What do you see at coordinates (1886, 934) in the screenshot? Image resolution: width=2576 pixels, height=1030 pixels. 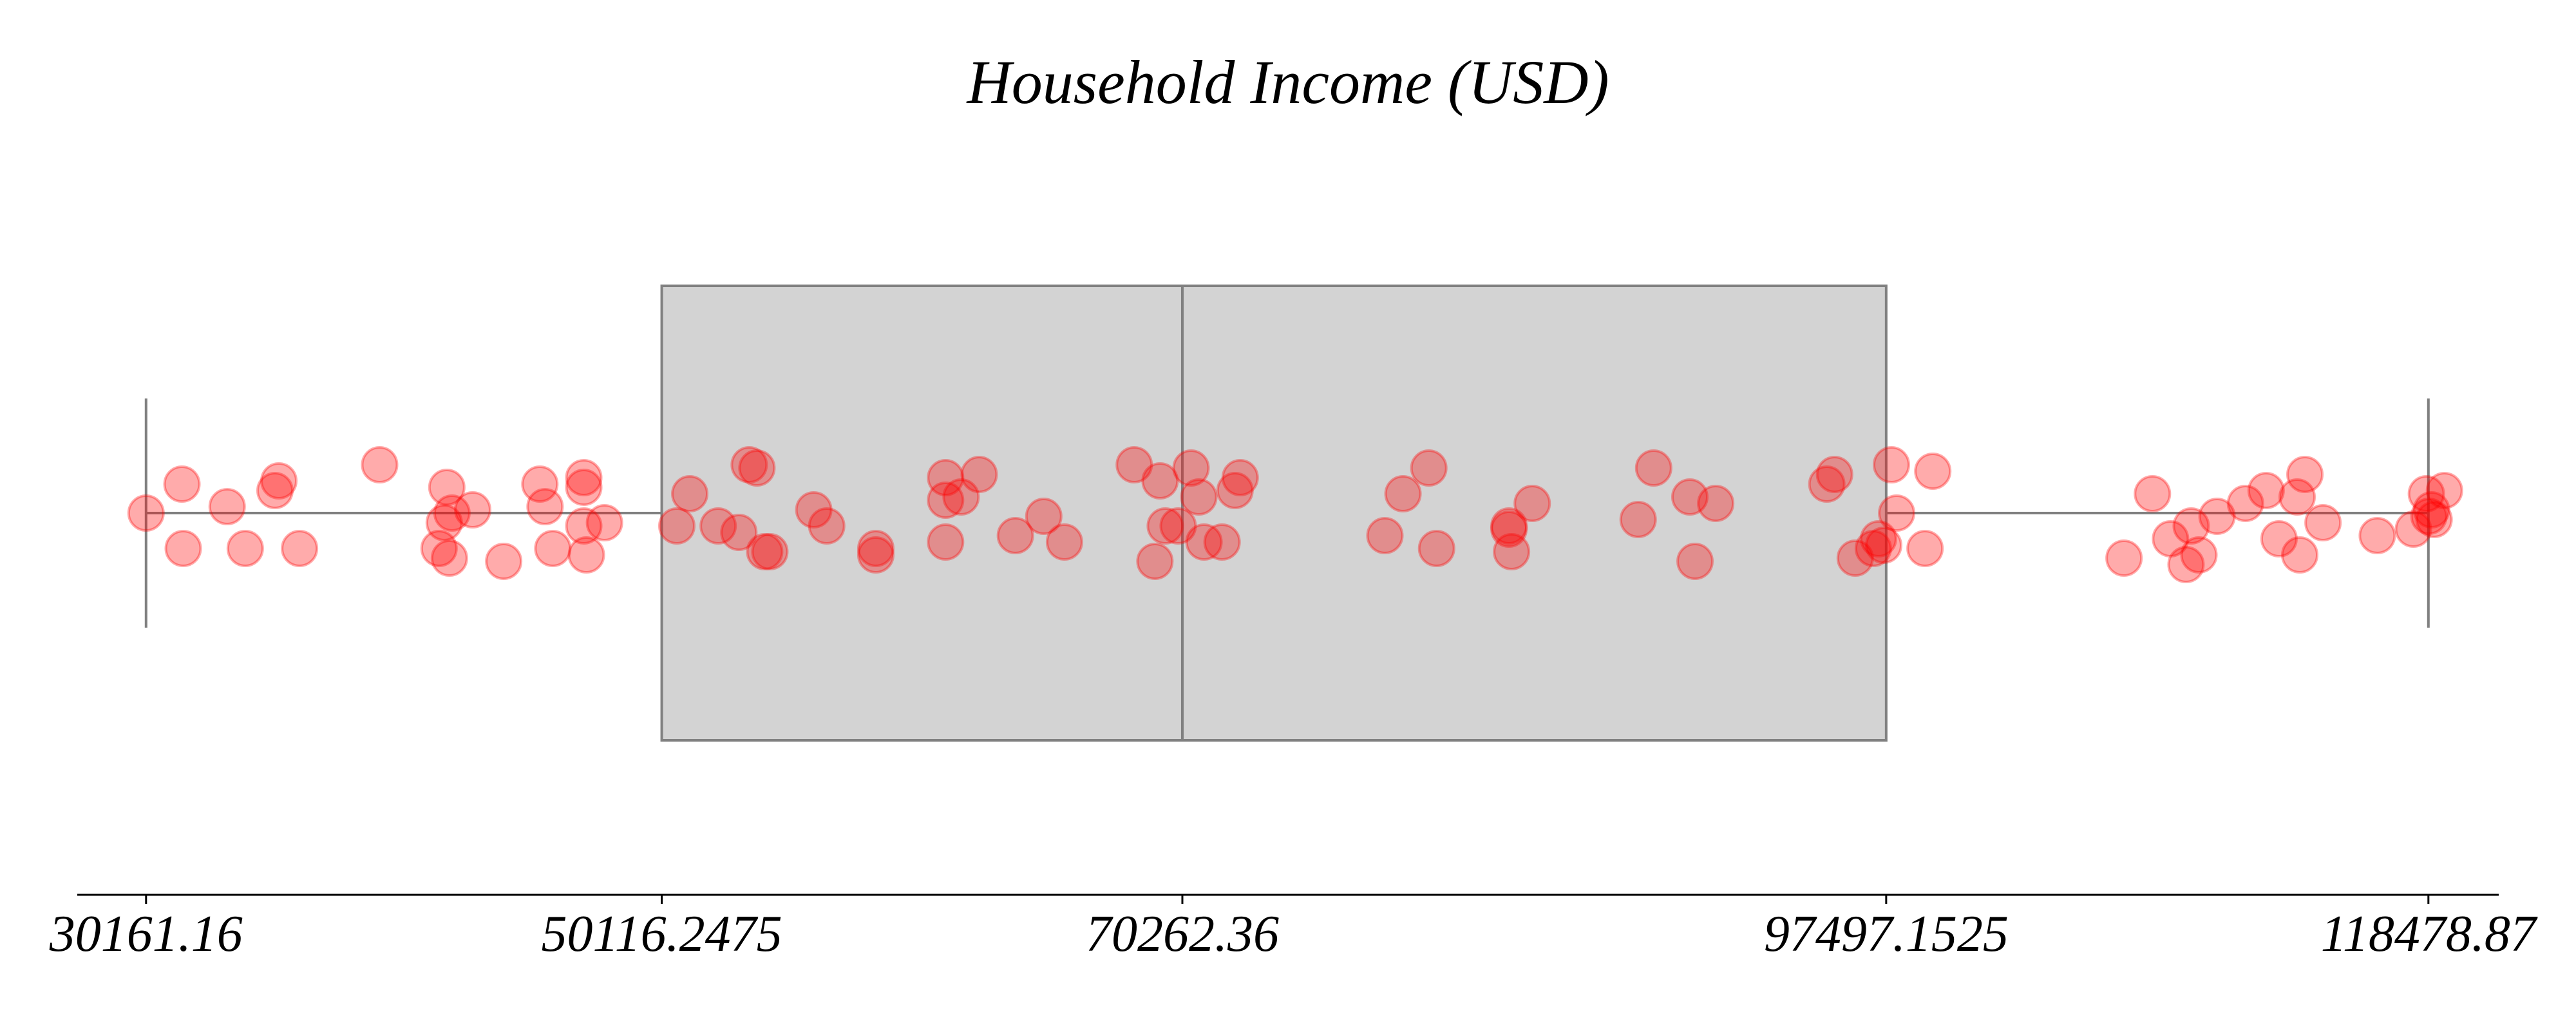 I see `x-tick-label: 97497.1525` at bounding box center [1886, 934].